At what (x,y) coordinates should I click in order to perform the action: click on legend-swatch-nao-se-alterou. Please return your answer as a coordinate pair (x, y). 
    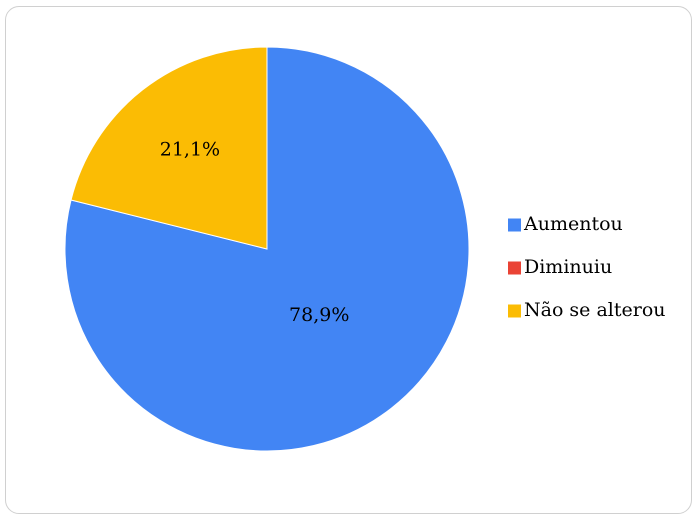
    Looking at the image, I should click on (514, 311).